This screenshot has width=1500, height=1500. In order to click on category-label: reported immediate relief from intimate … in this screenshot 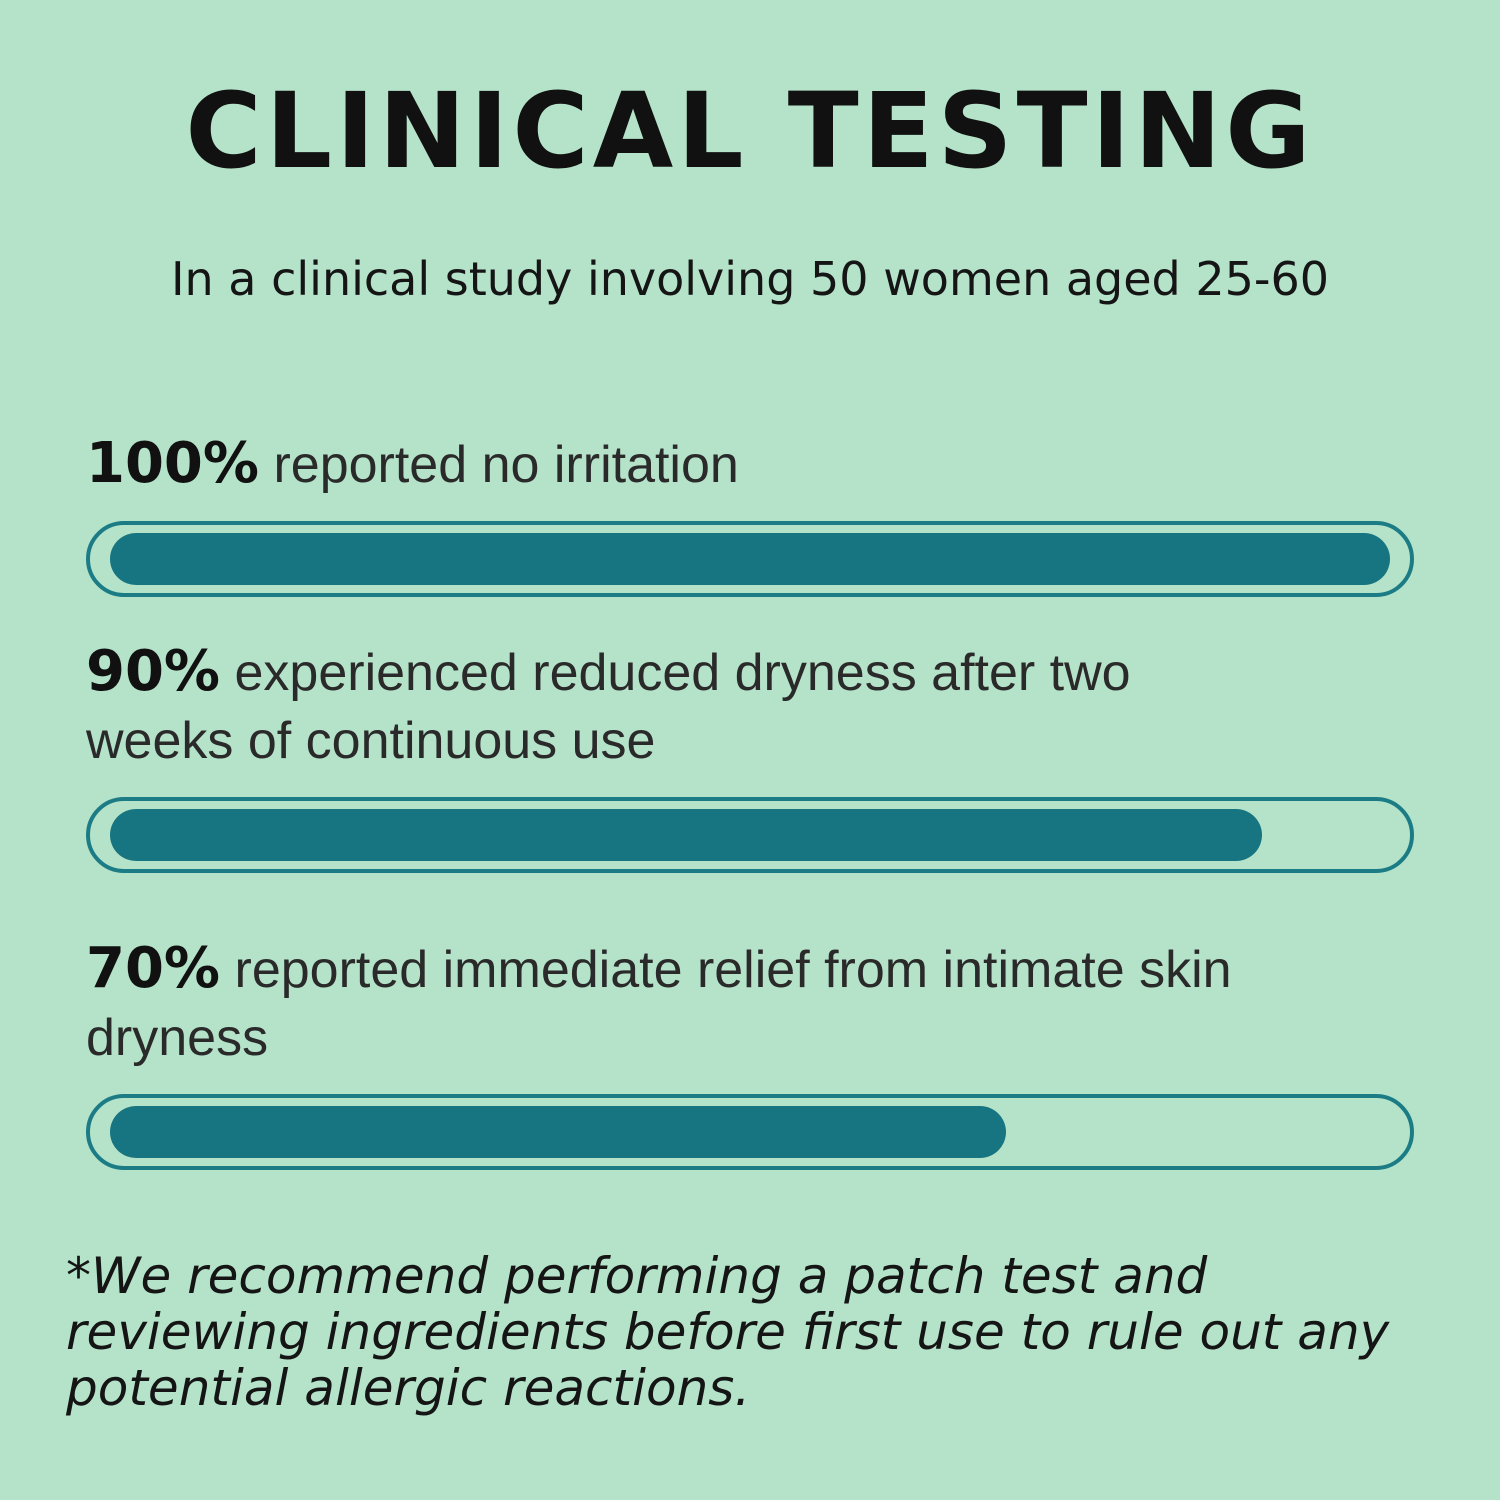, I will do `click(659, 1004)`.